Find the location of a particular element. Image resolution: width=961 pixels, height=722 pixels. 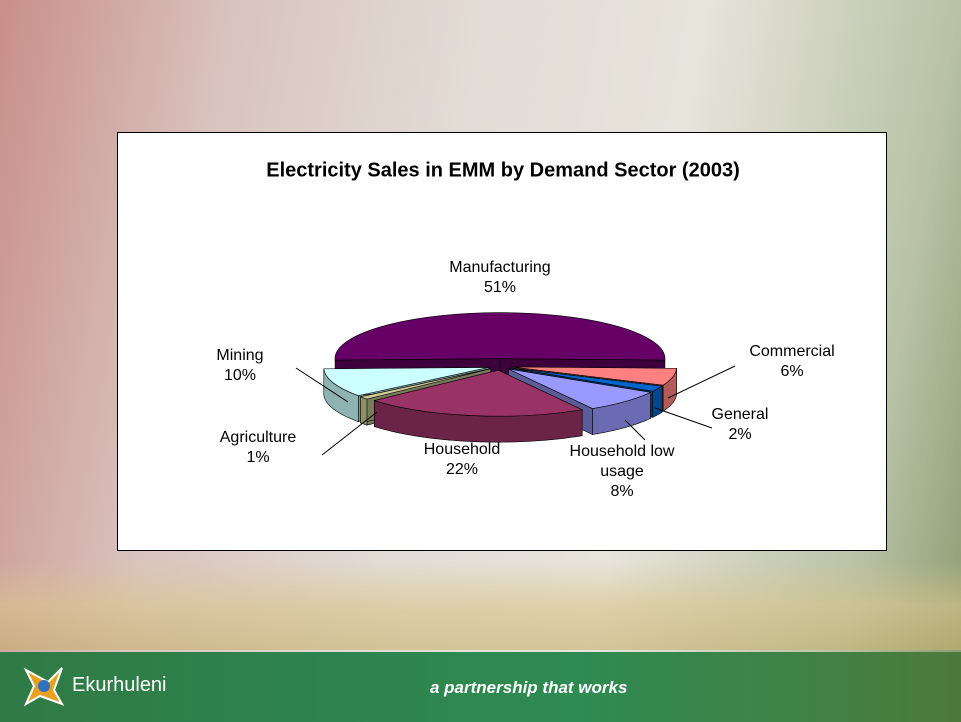

footer: Ekurhuleni a partnership that works is located at coordinates (480, 687).